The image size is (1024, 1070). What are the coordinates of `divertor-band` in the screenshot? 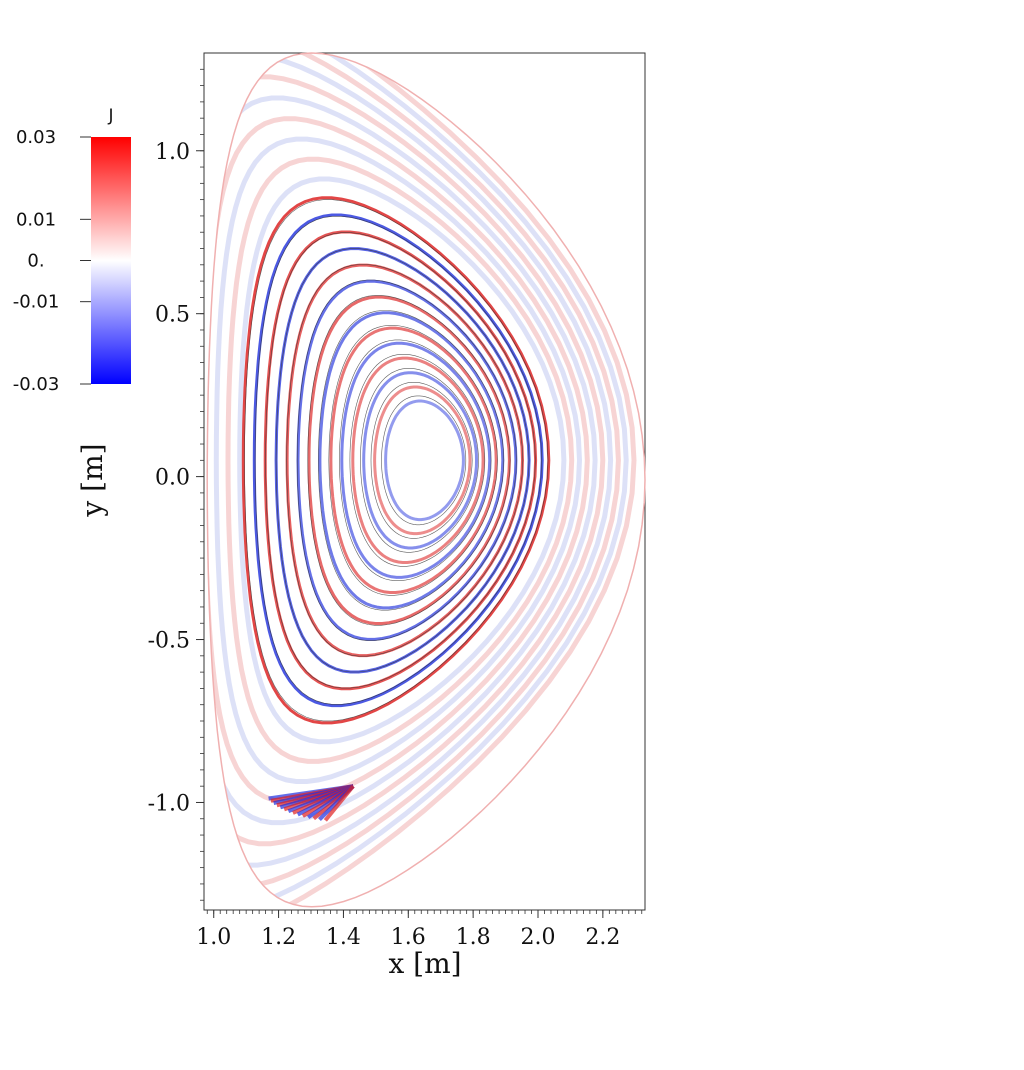 It's located at (339, 803).